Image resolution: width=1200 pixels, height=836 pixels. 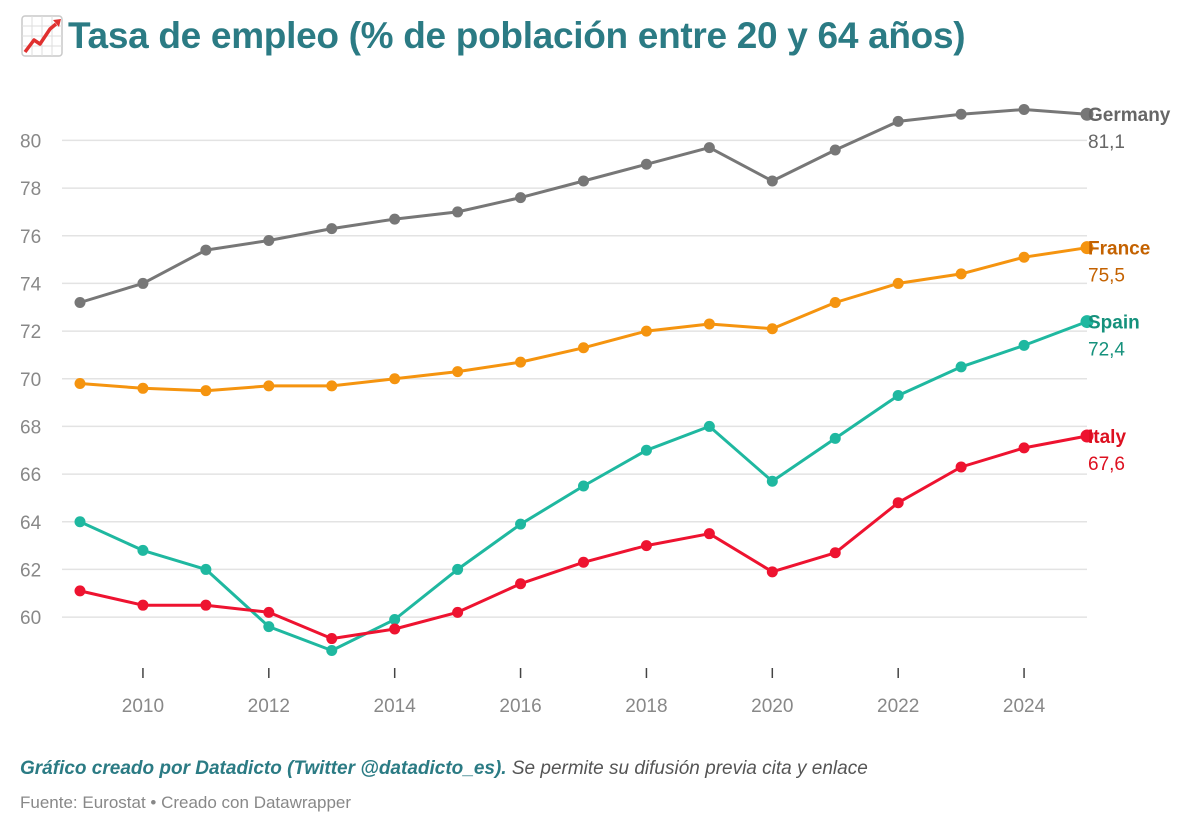 What do you see at coordinates (143, 706) in the screenshot?
I see `x-tick-label: 2010` at bounding box center [143, 706].